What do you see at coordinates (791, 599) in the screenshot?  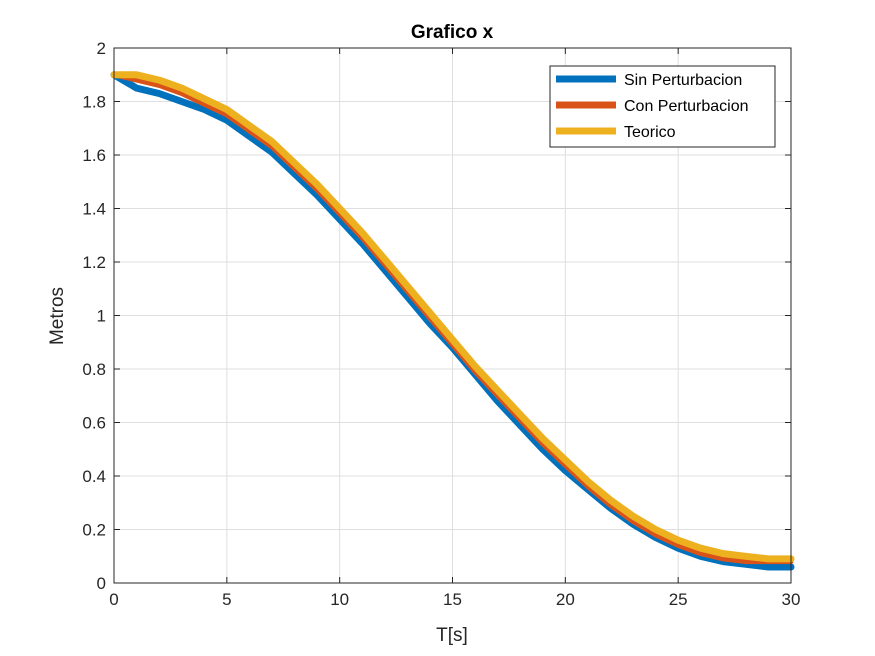 I see `x-tick-label: 30` at bounding box center [791, 599].